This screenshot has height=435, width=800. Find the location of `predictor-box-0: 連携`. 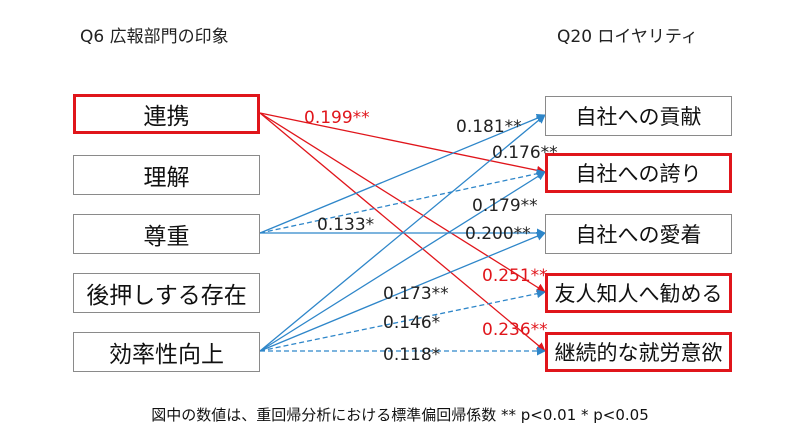

predictor-box-0: 連携 is located at coordinates (166, 114).